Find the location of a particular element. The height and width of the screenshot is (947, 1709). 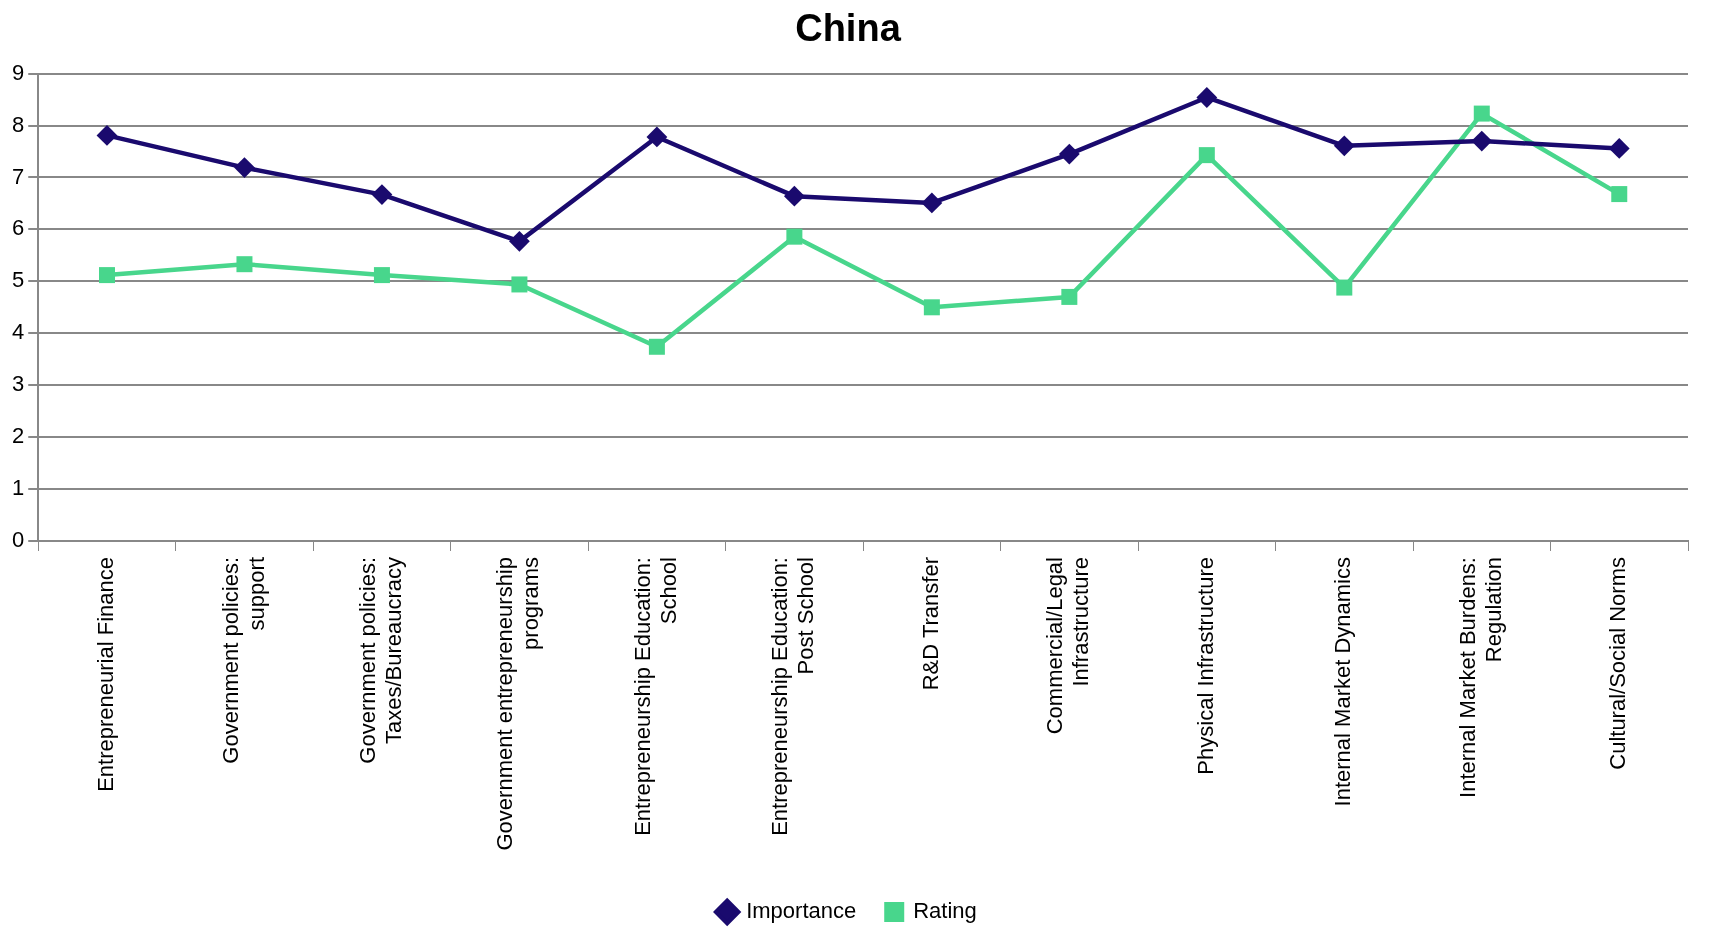

x-tick-label: Internal Market Burdens: Regulation is located at coordinates (1480, 677).